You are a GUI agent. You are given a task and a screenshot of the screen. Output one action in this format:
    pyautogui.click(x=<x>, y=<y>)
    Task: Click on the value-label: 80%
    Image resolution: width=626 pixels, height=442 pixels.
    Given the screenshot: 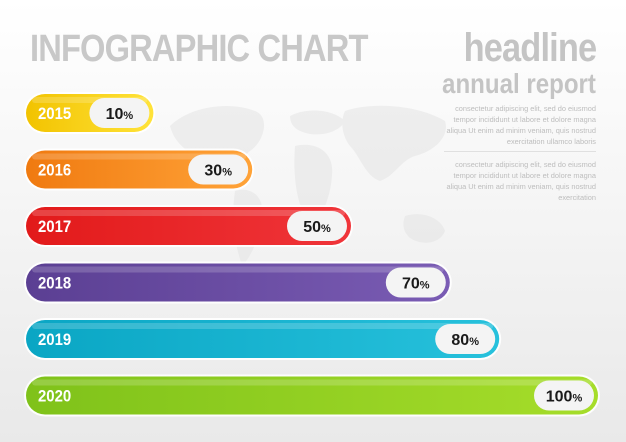 What is the action you would take?
    pyautogui.click(x=465, y=340)
    